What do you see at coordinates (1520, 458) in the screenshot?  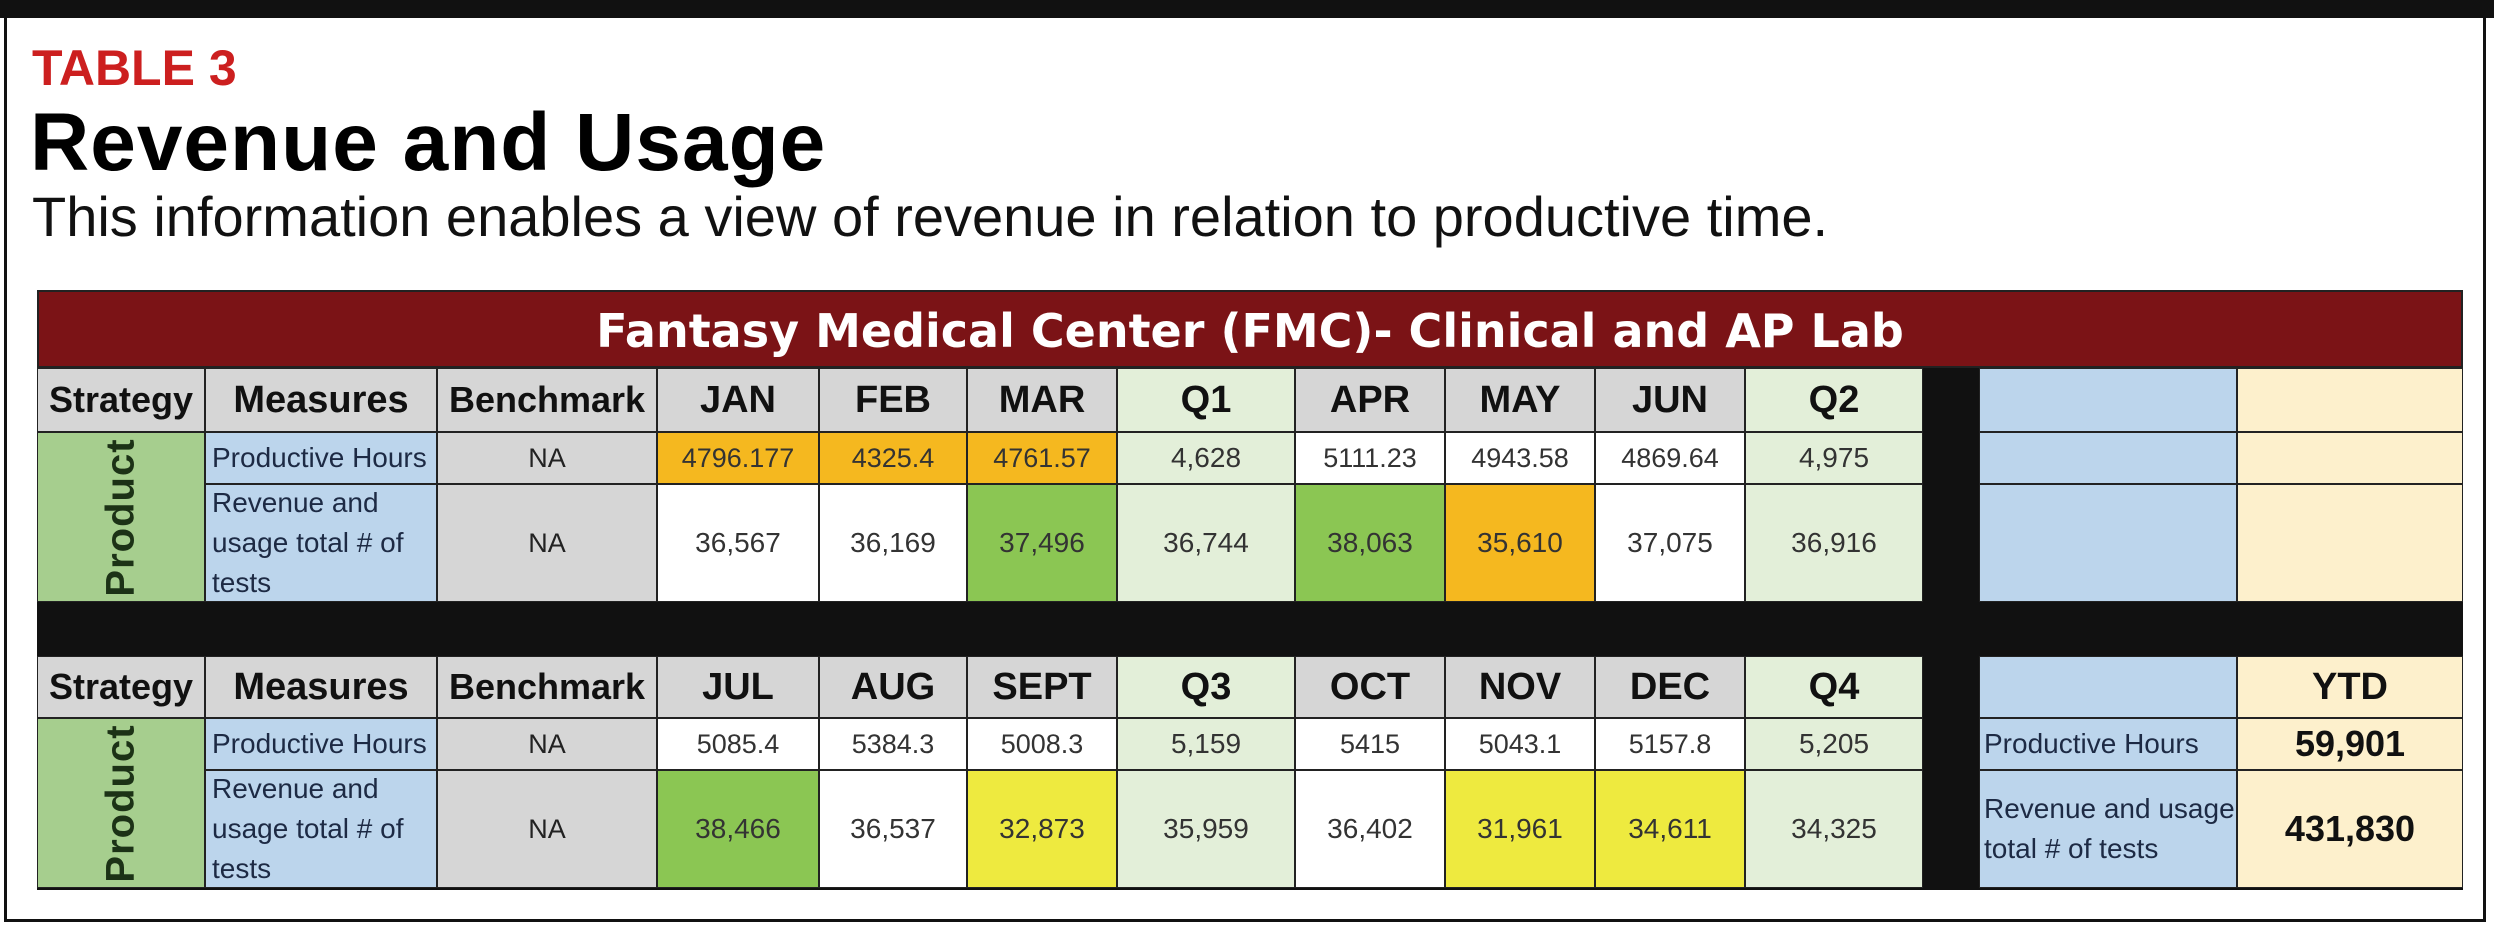 I see `value-cell: 4943.58` at bounding box center [1520, 458].